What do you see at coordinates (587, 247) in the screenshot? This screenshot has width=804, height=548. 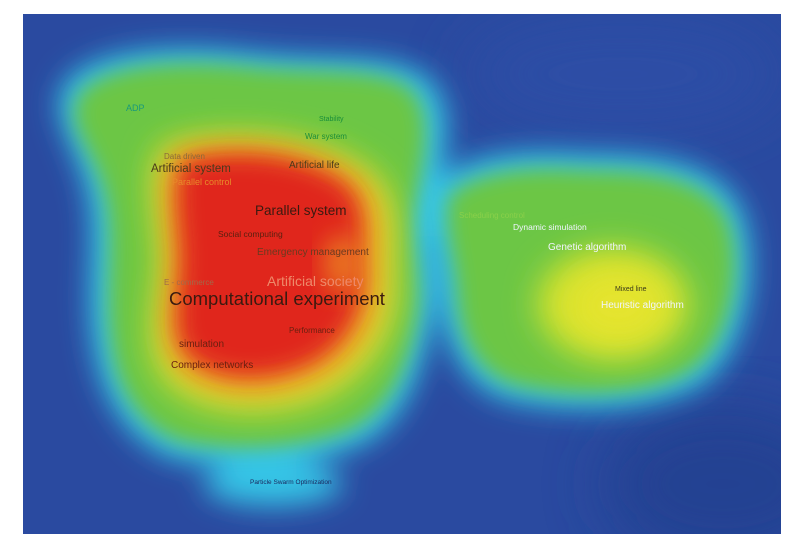 I see `keyword-genetic-algorithm: Genetic algorithm` at bounding box center [587, 247].